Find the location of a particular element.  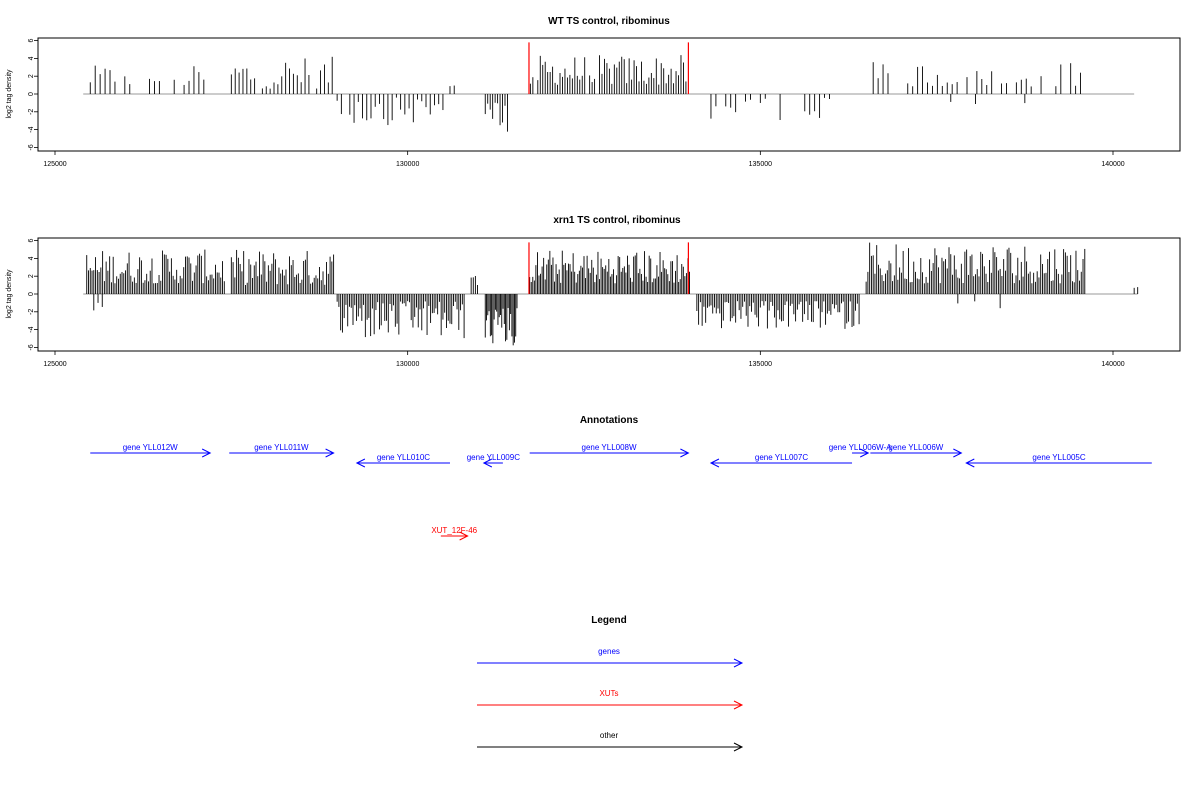

legend-item: XUTs is located at coordinates (610, 699).